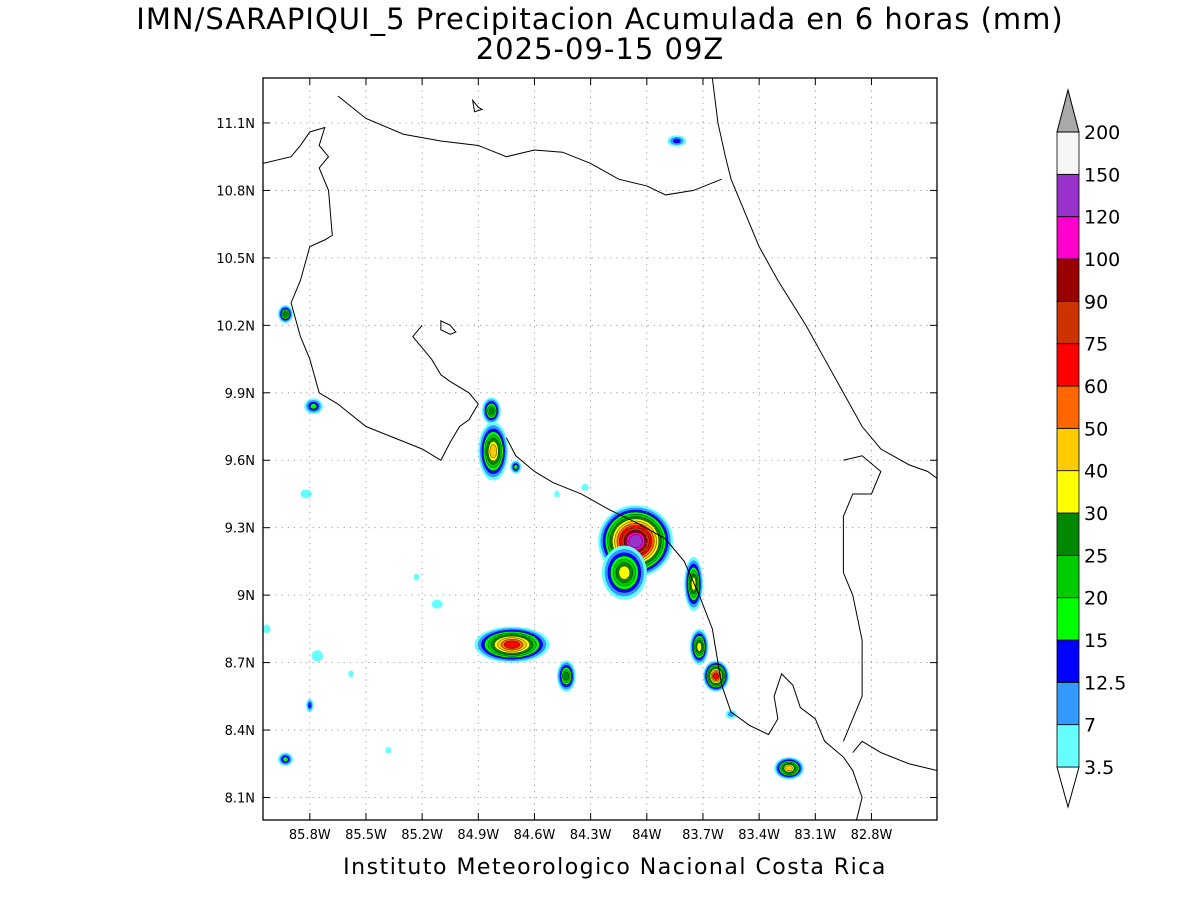 The width and height of the screenshot is (1200, 900). What do you see at coordinates (872, 835) in the screenshot?
I see `lon-tick-label: 82.8W` at bounding box center [872, 835].